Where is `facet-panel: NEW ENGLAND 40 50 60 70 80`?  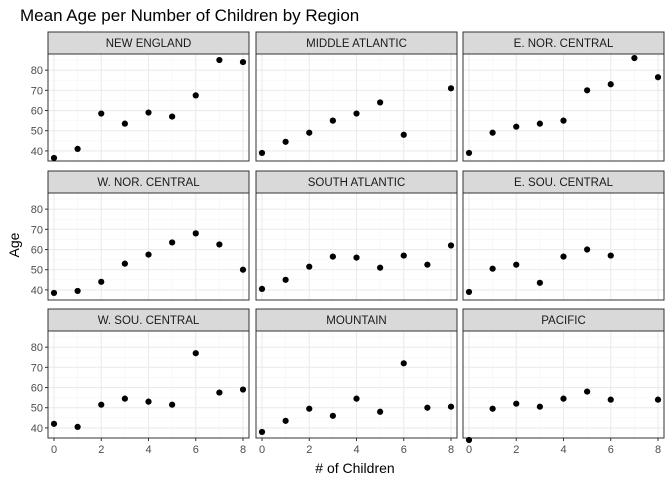
facet-panel: NEW ENGLAND 40 50 60 70 80 is located at coordinates (140, 96).